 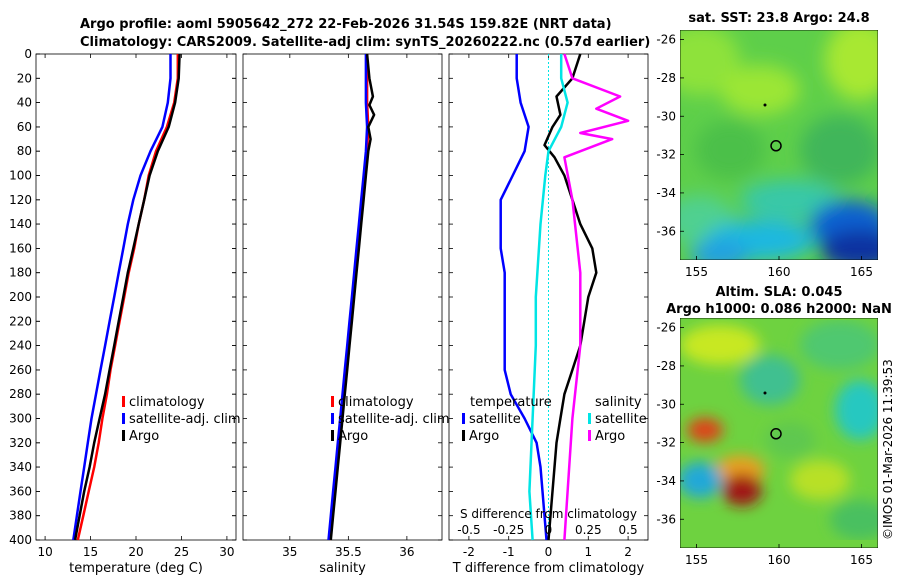 I want to click on y-tick-label: 200, so click(x=20, y=297).